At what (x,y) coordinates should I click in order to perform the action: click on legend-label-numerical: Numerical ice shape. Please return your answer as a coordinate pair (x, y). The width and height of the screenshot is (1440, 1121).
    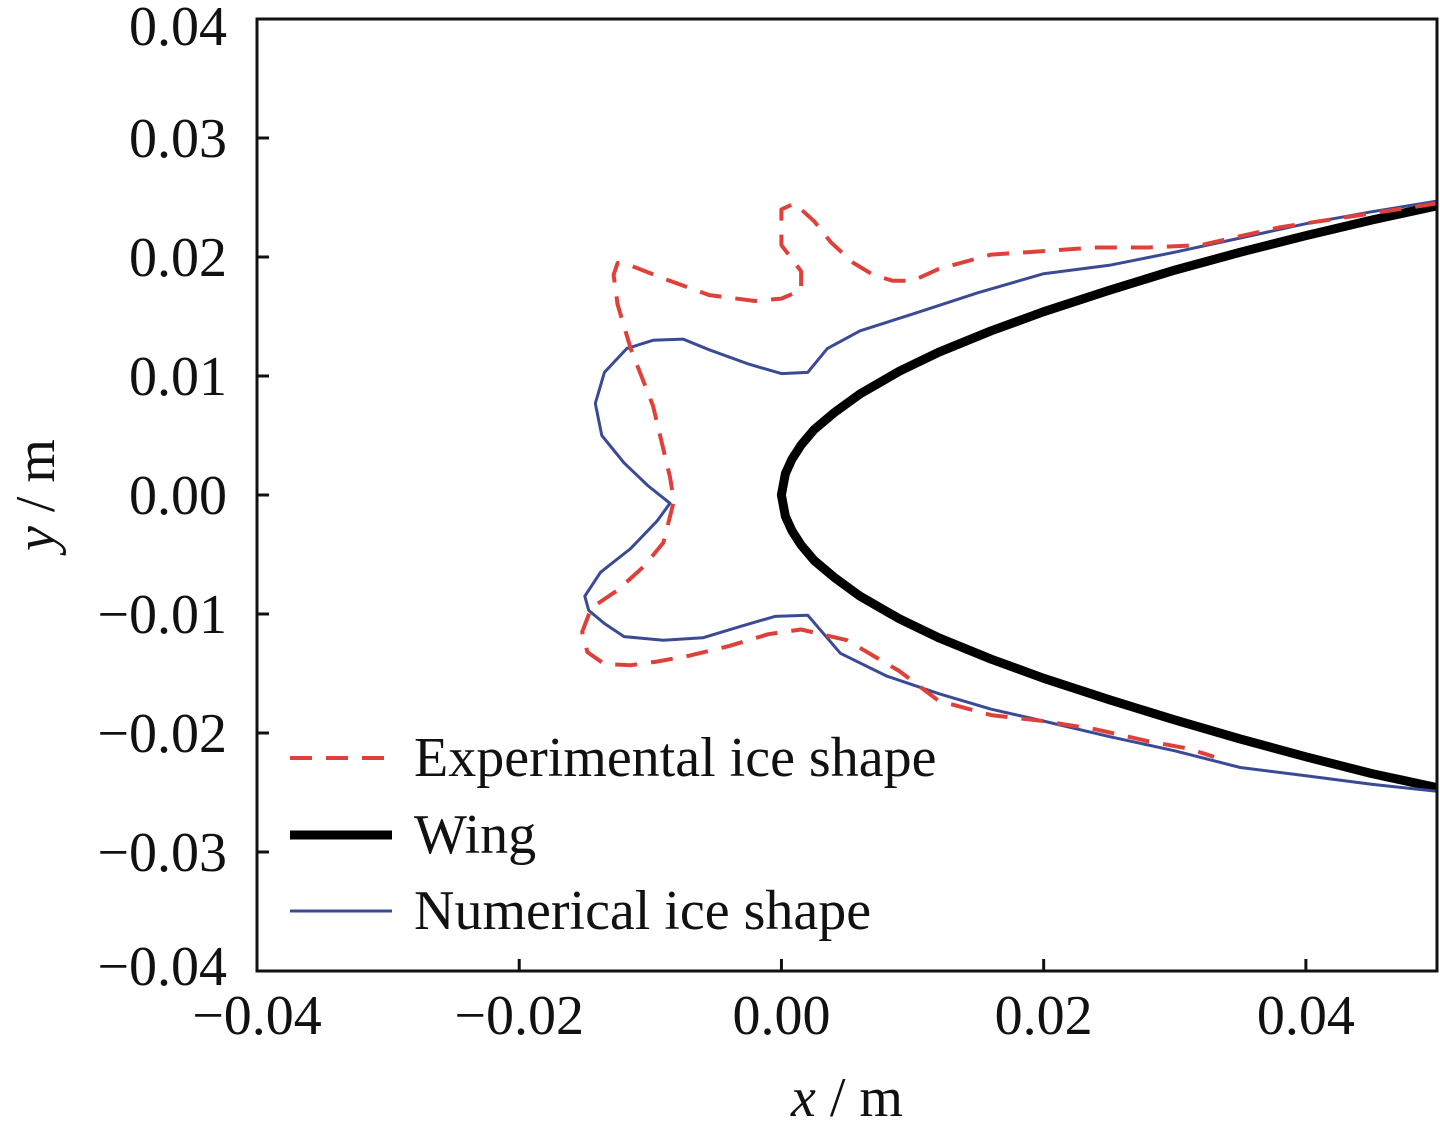
    Looking at the image, I should click on (642, 911).